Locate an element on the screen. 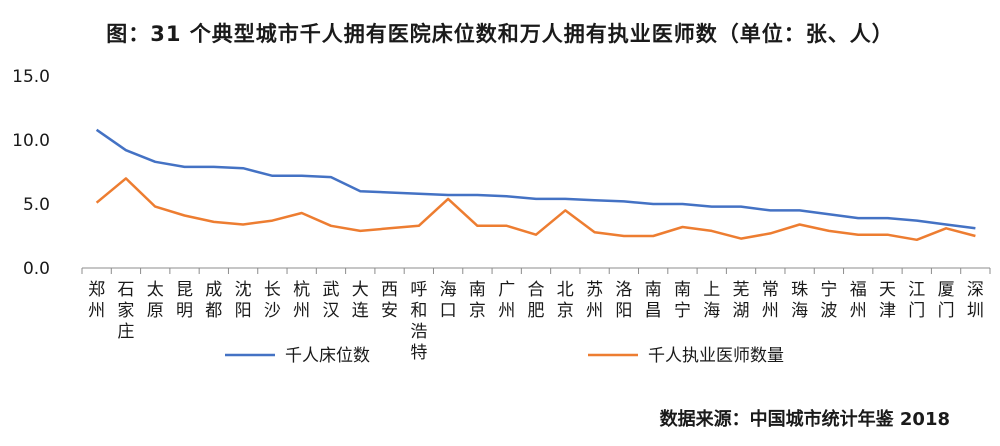 This screenshot has height=446, width=1000. chart-axes is located at coordinates (536, 270).